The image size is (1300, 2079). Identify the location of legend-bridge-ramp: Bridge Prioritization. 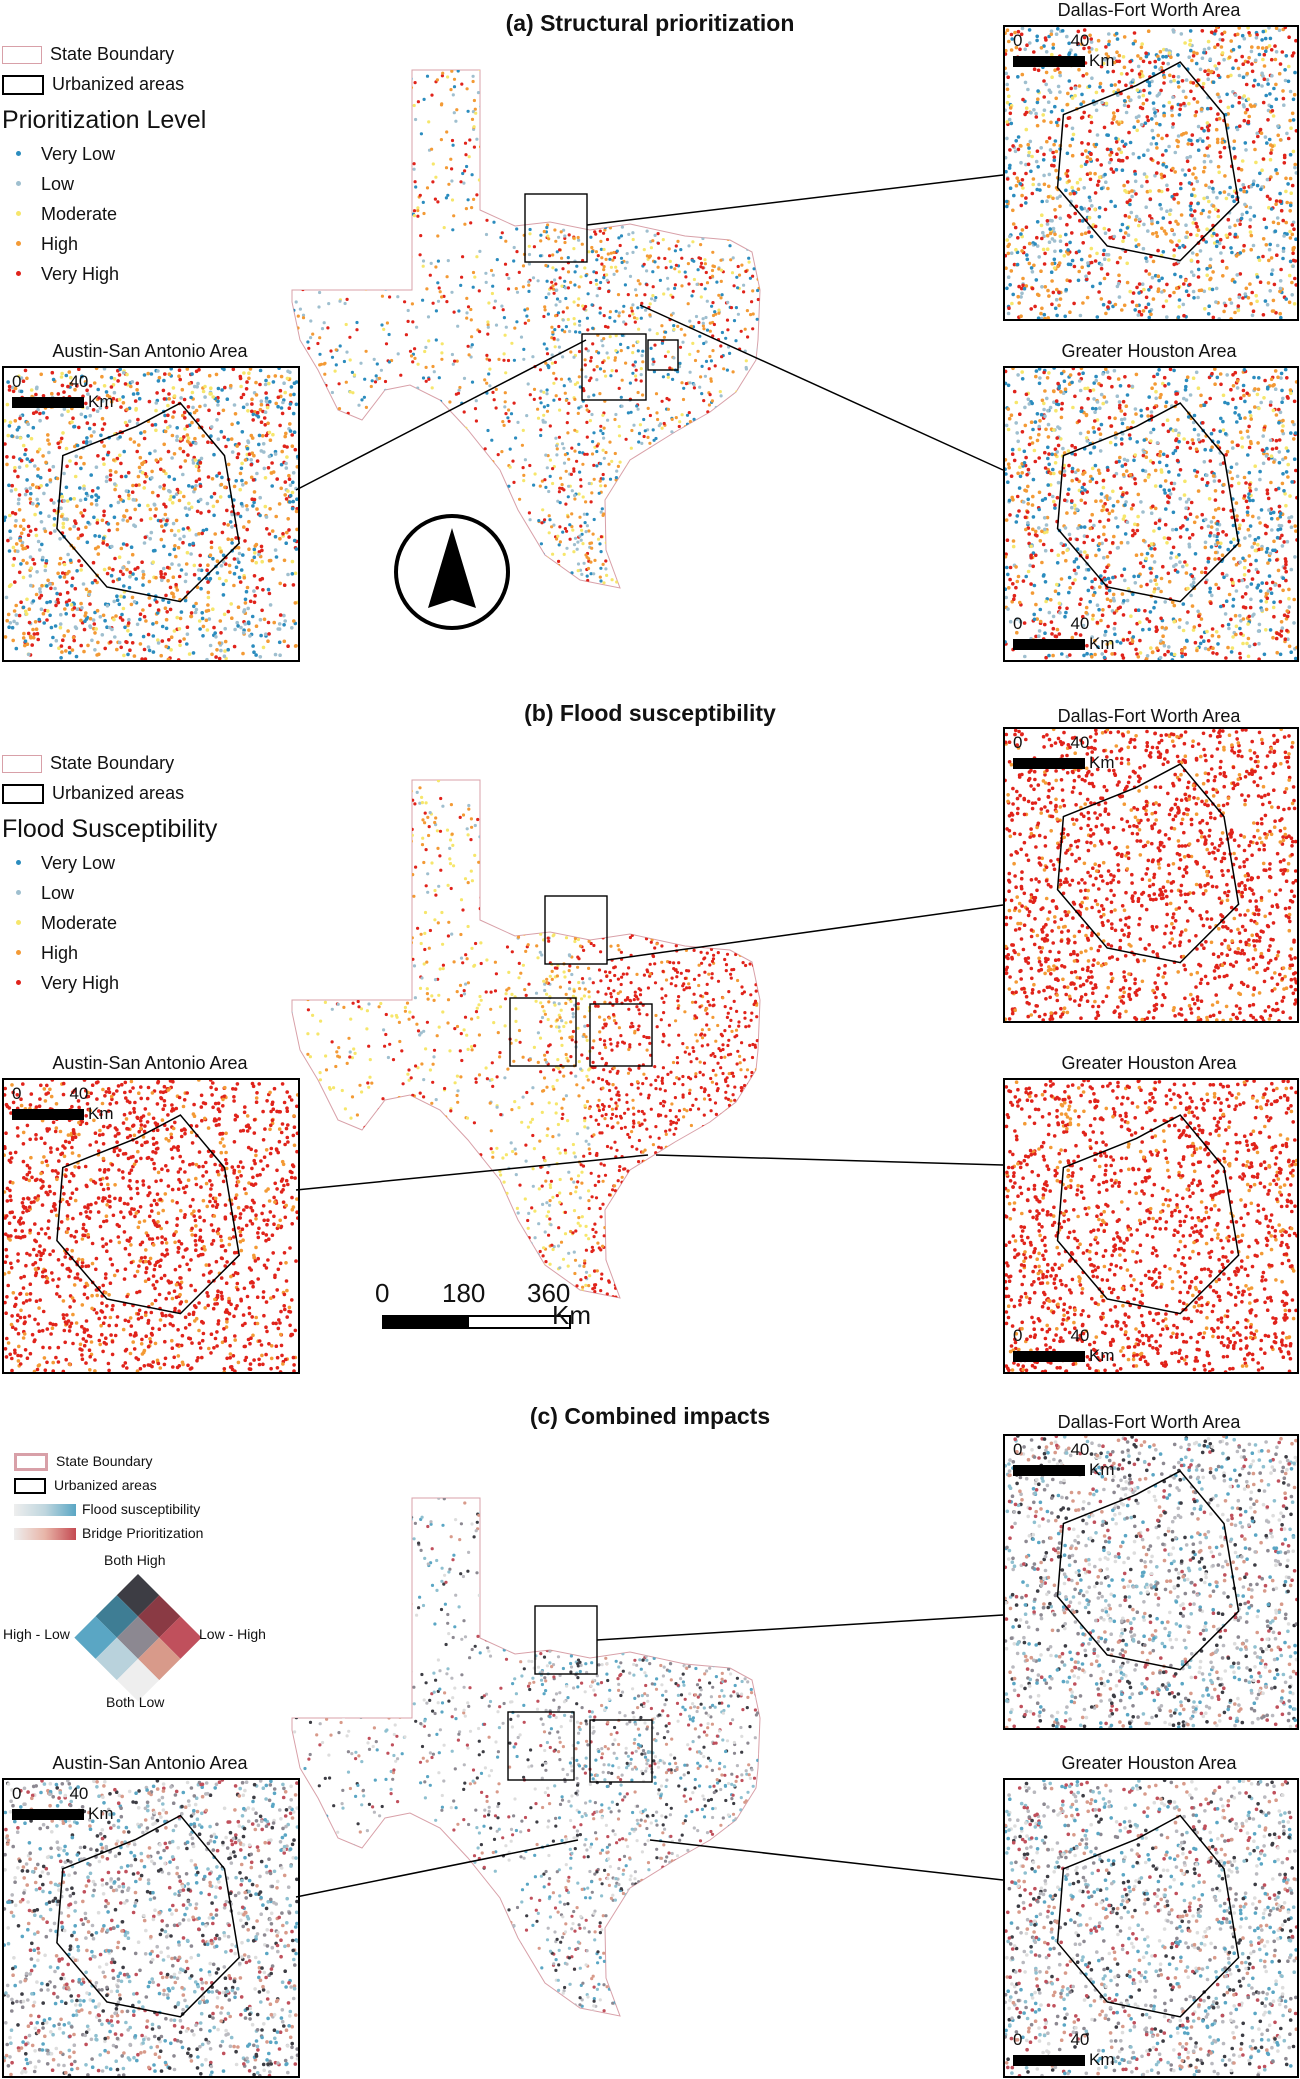
(108, 1533).